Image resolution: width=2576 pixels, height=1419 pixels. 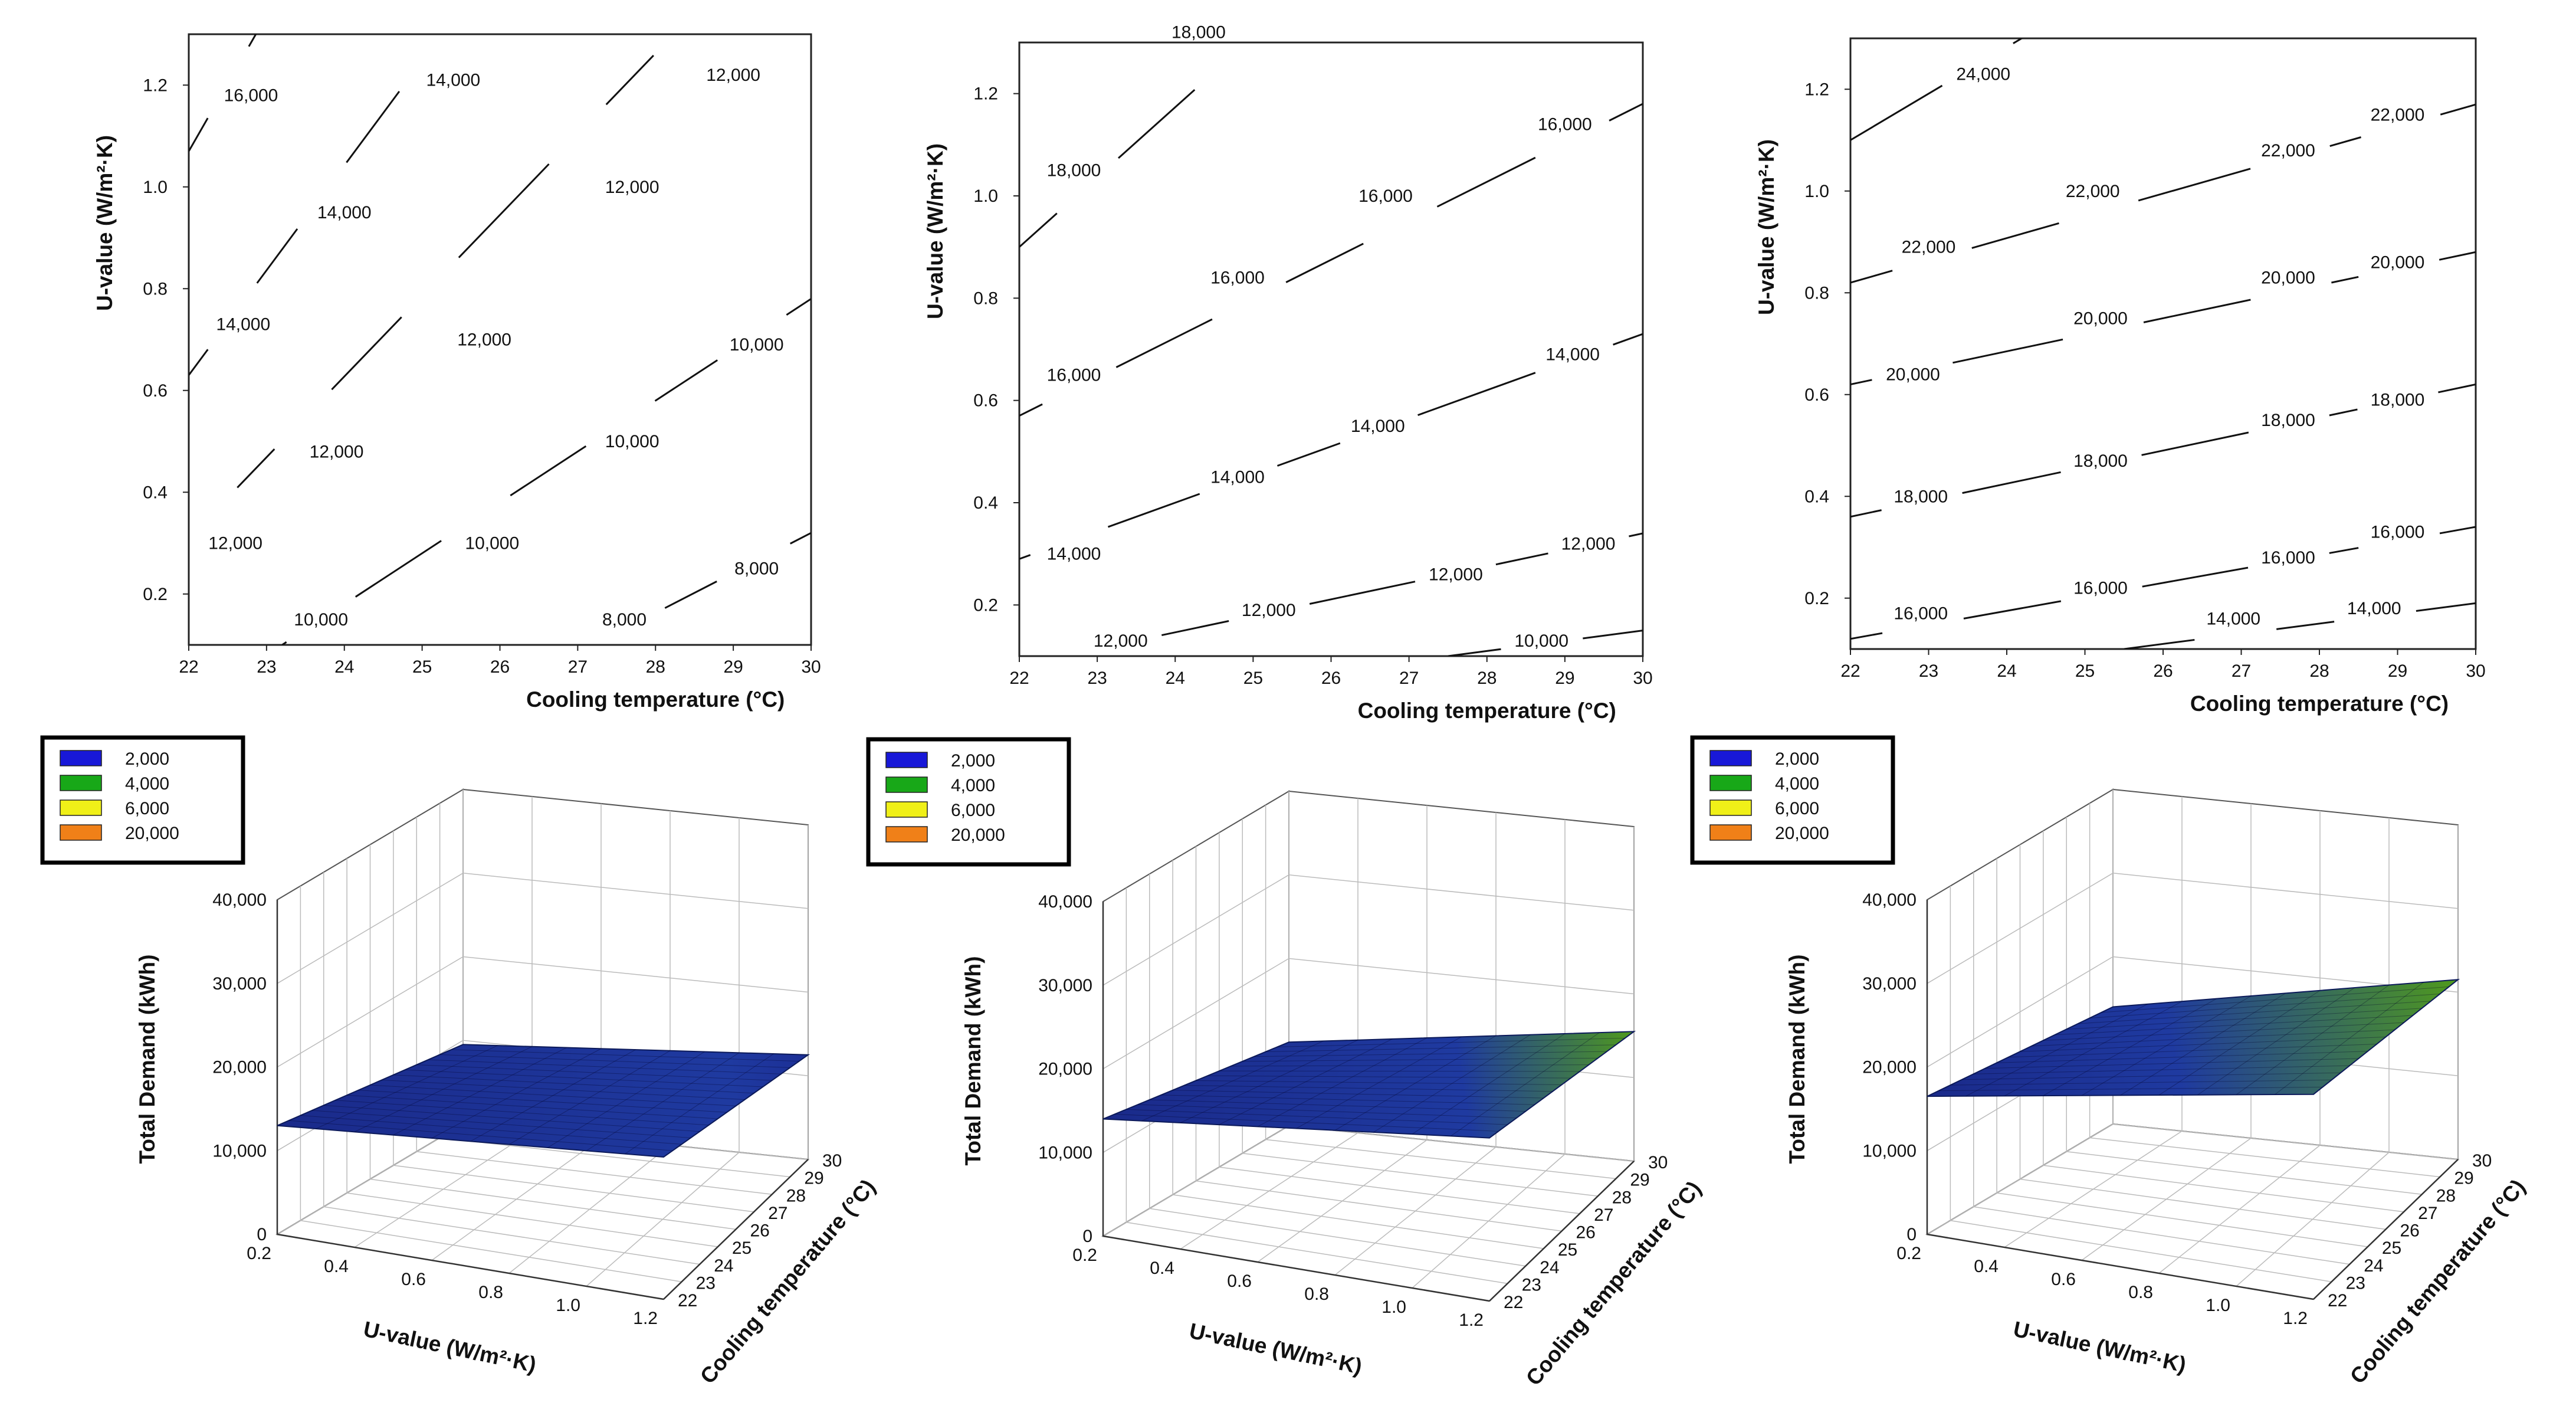 I want to click on u-tick-label: 0.8, so click(x=2140, y=1292).